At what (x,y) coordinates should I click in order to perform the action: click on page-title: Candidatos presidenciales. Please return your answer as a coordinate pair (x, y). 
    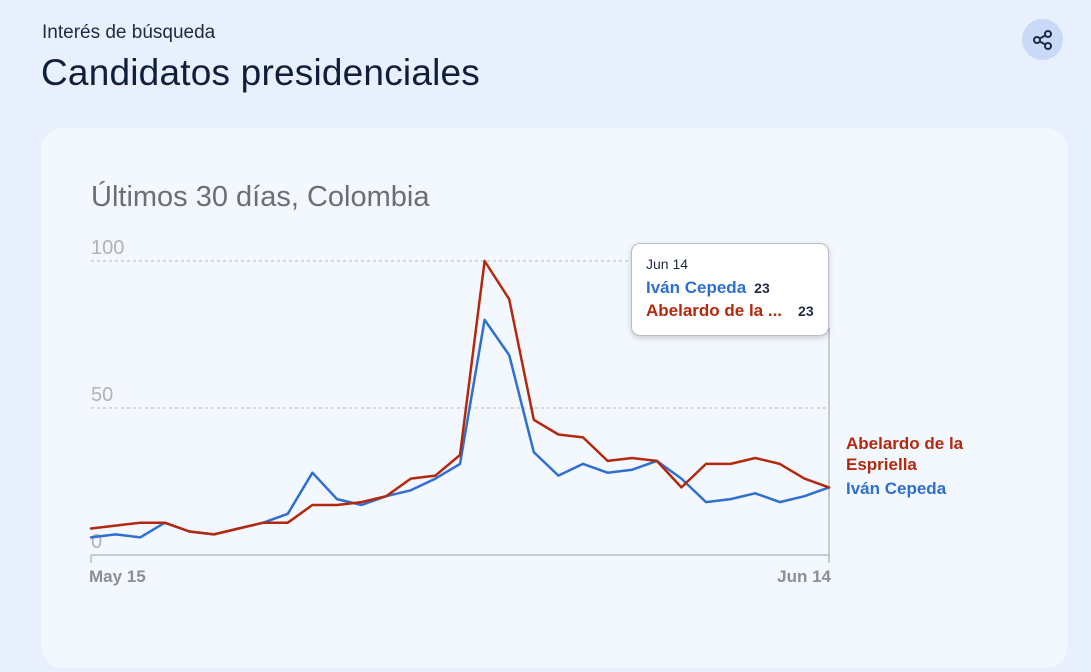
    Looking at the image, I should click on (260, 72).